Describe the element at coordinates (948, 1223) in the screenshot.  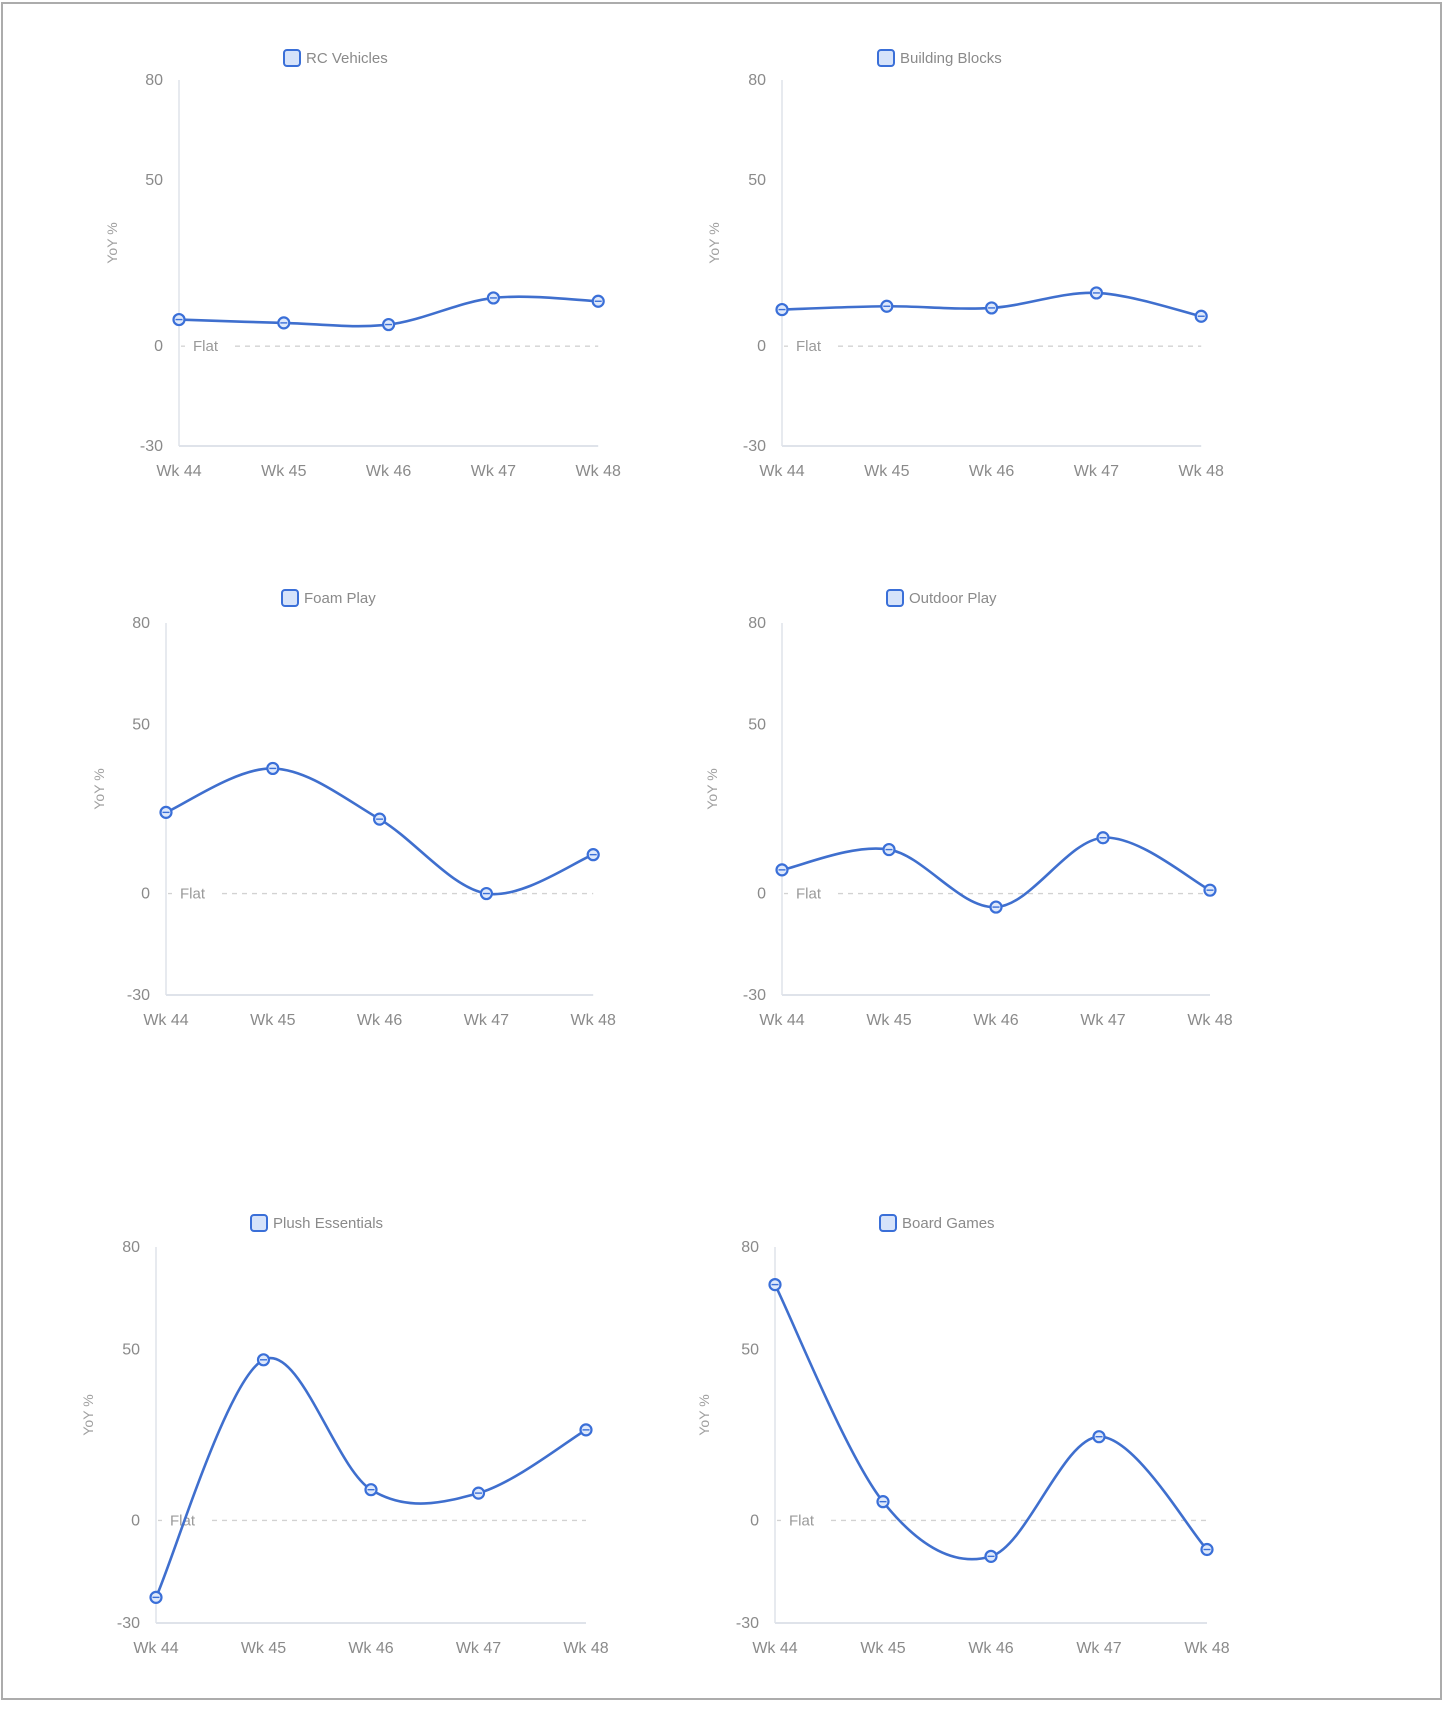
I see `legend-label: Board Games` at that location.